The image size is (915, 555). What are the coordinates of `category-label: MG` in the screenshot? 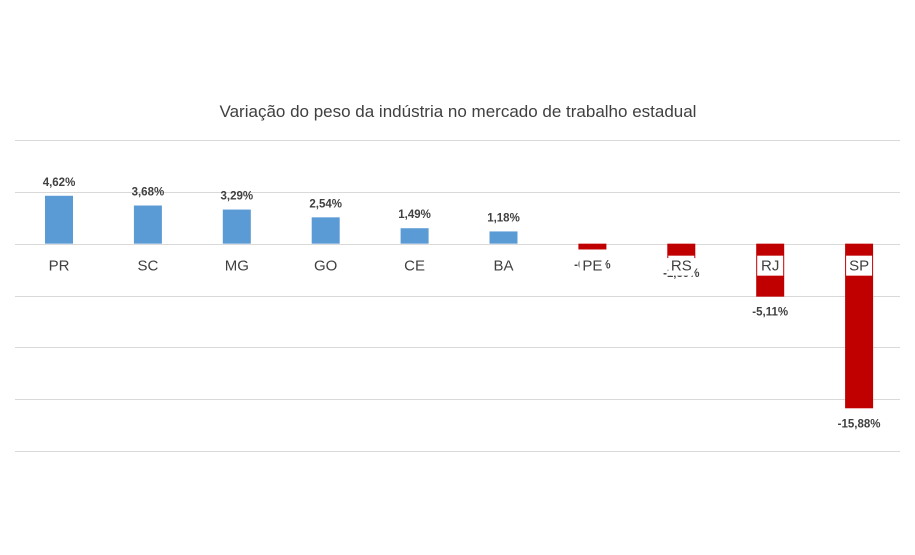 It's located at (237, 266).